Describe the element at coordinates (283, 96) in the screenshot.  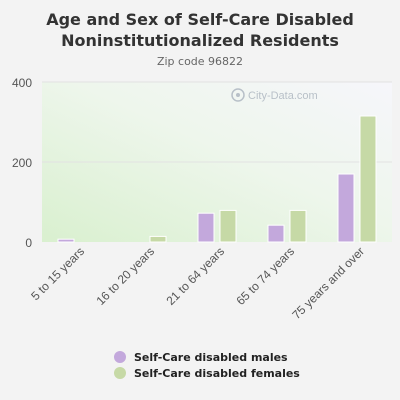
I see `watermark-text: City-Data.com` at that location.